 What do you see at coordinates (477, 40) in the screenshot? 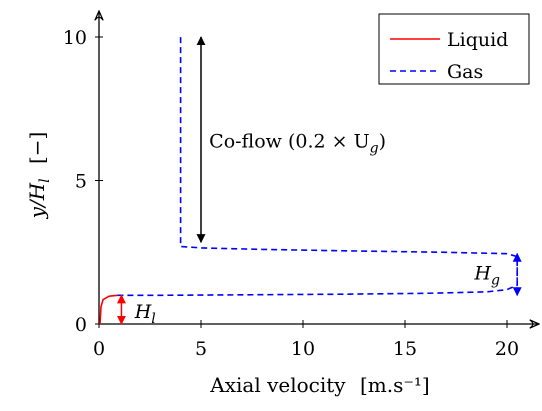
I see `legend-label-liquid: Liquid` at bounding box center [477, 40].